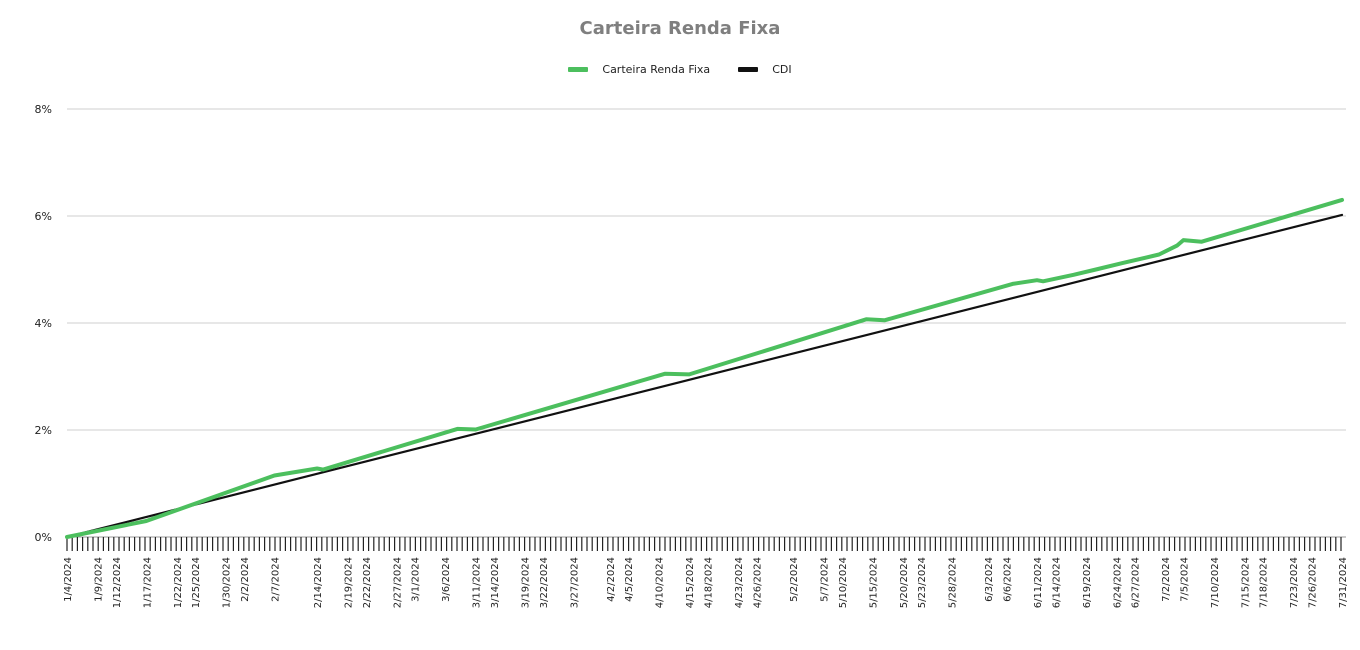 The height and width of the screenshot is (650, 1360). I want to click on x-tick-label: 5/2/2024, so click(794, 579).